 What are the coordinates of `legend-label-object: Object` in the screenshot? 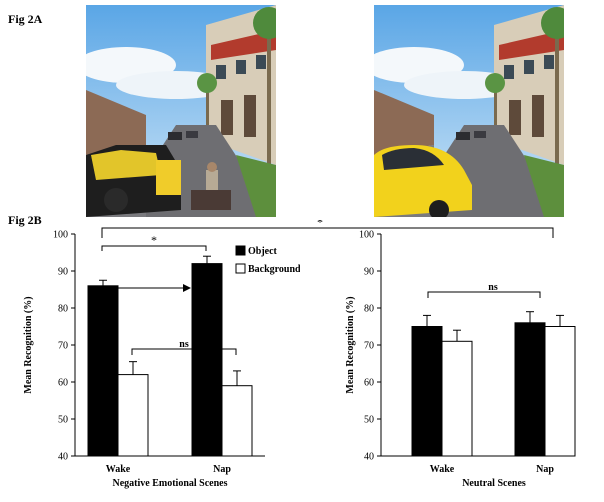 It's located at (263, 251).